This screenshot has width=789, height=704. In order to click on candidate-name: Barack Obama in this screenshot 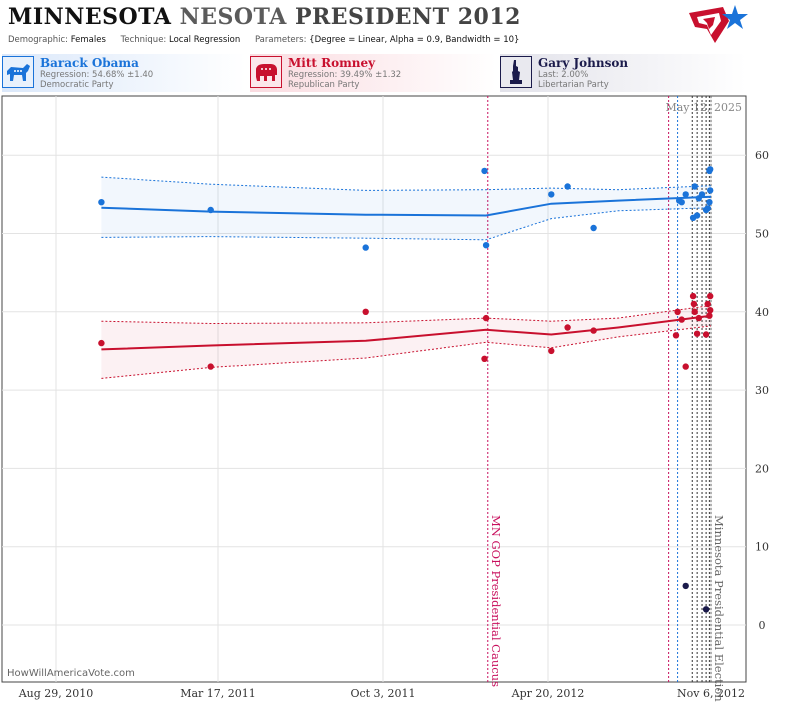, I will do `click(89, 63)`.